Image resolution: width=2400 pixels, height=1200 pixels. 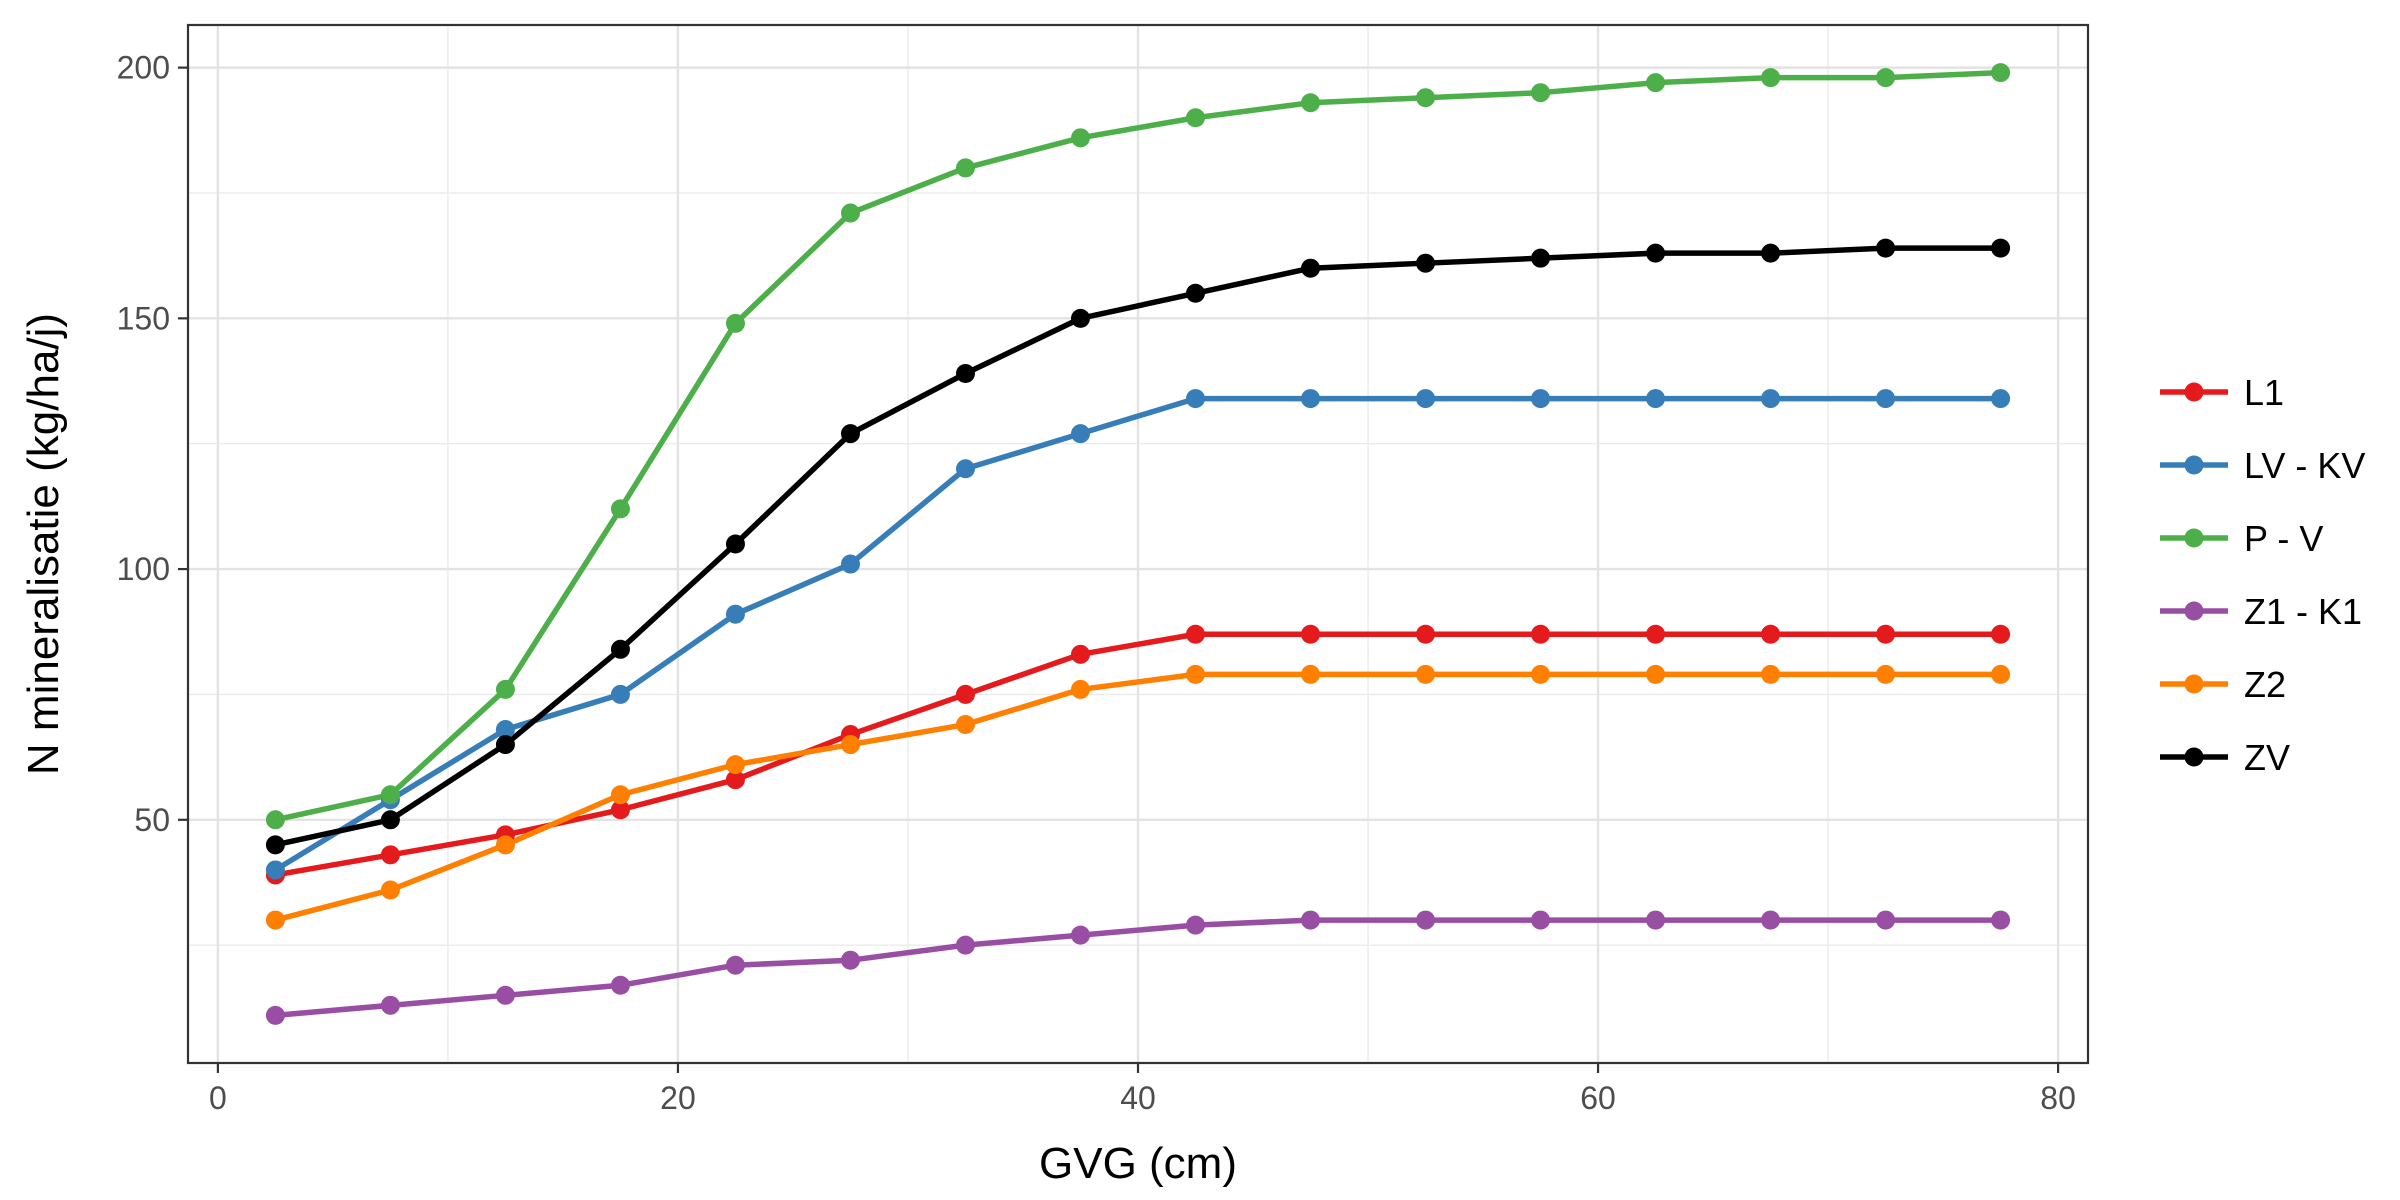 I want to click on legend-label: LV - KV, so click(x=2304, y=465).